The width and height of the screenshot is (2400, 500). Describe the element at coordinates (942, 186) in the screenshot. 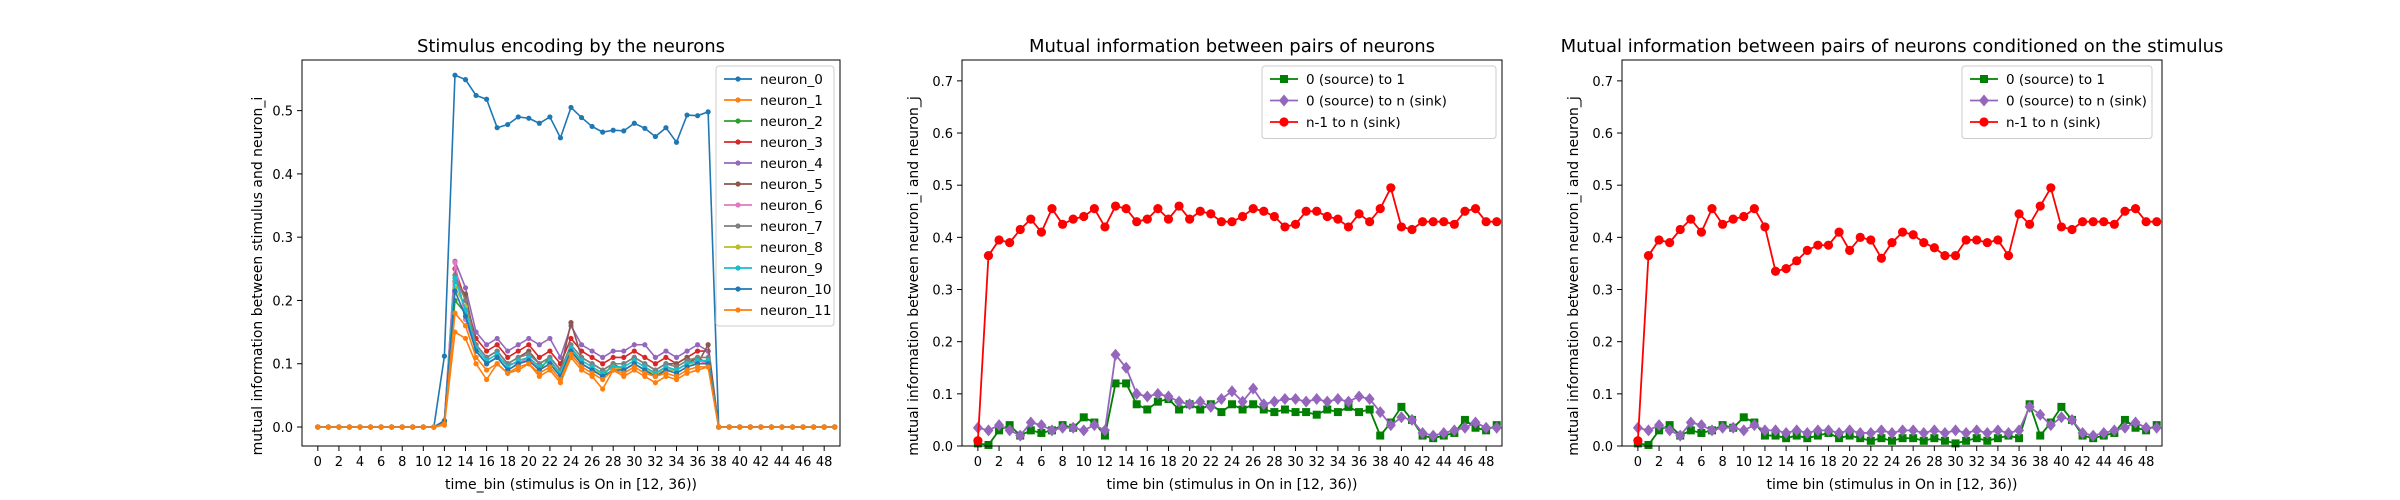

I see `y-tick-label: 0.5` at that location.